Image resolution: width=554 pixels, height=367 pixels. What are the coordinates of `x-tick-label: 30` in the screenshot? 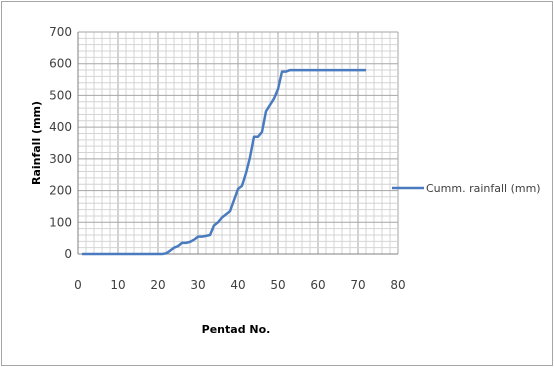 It's located at (197, 285).